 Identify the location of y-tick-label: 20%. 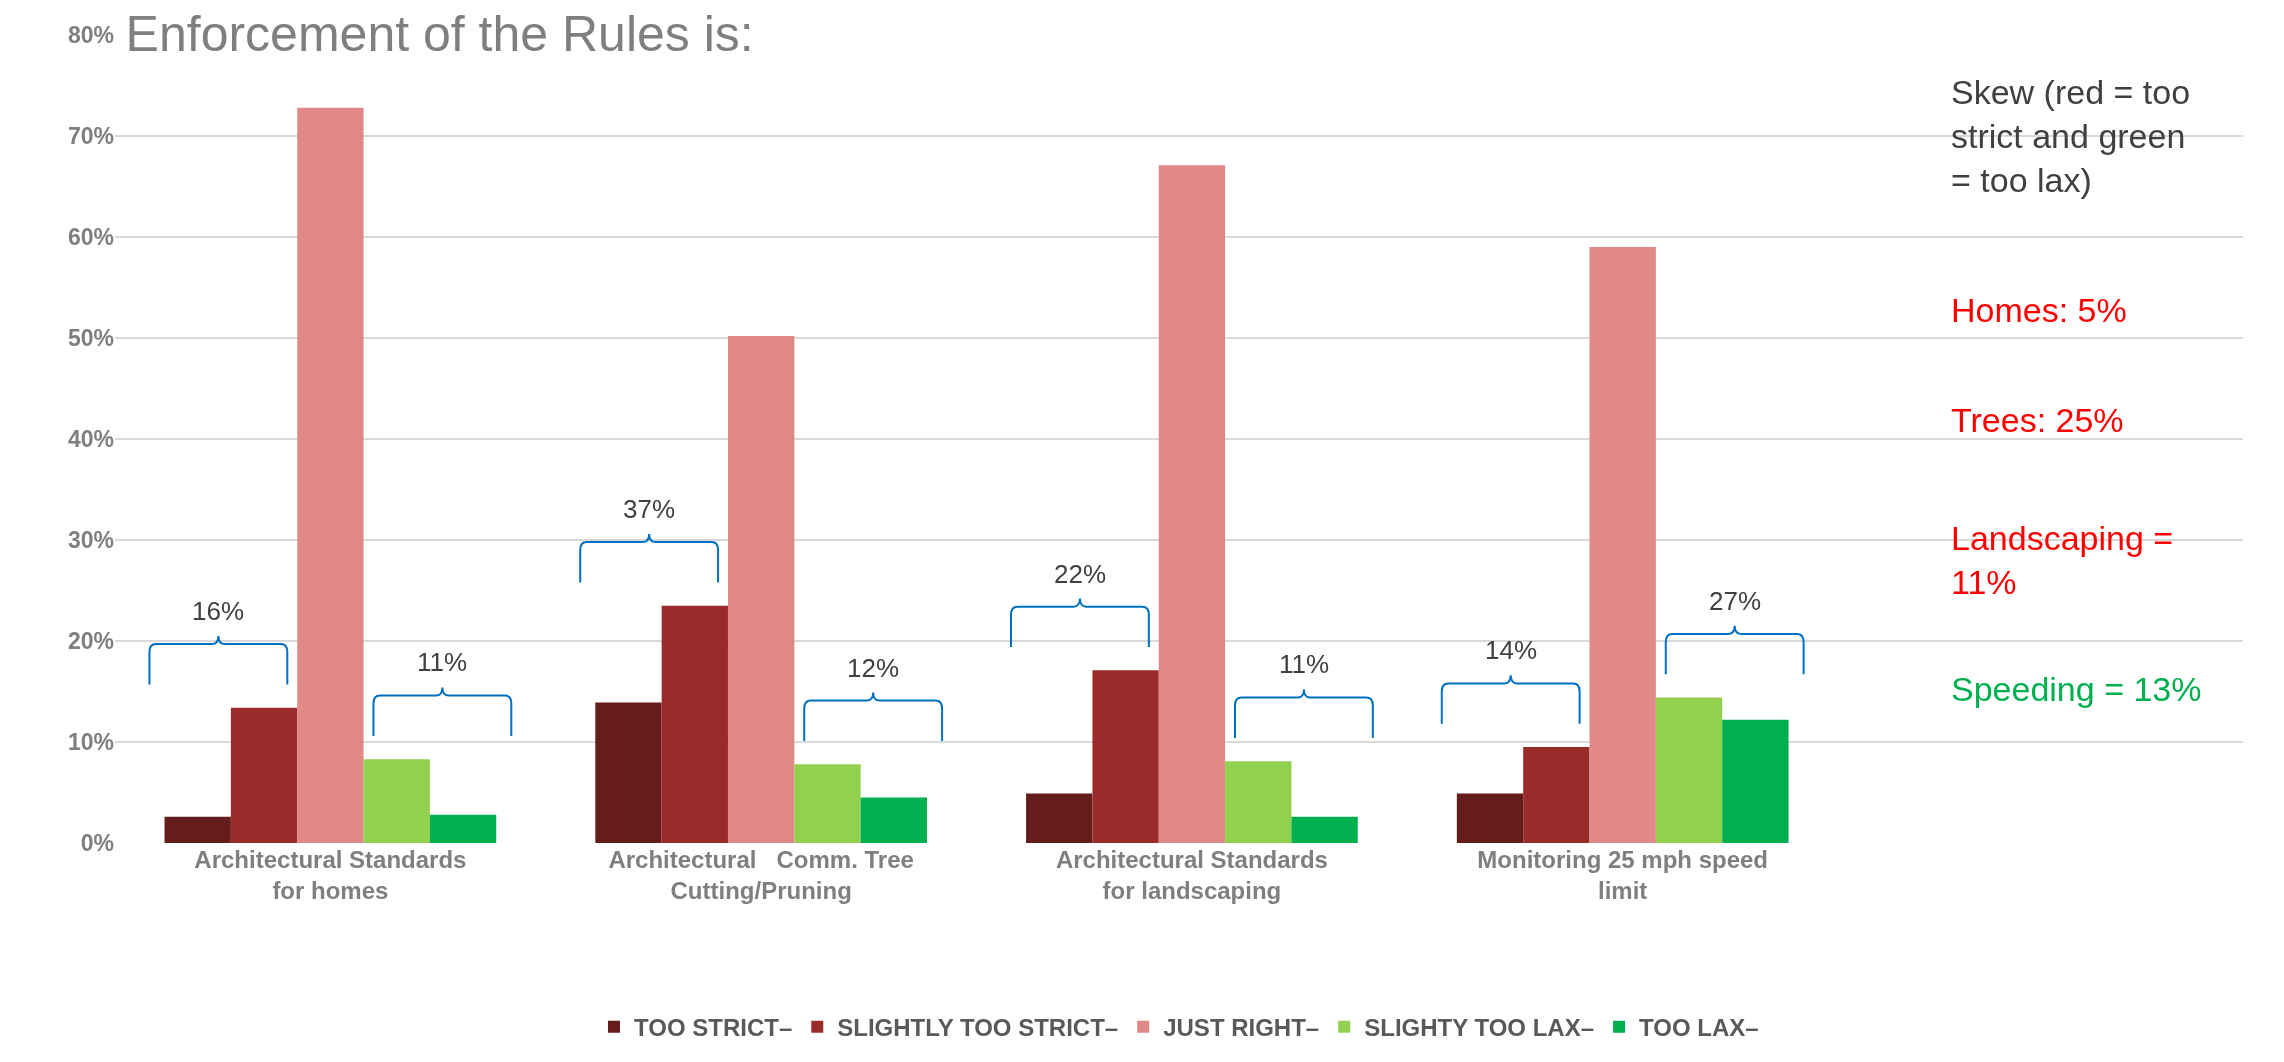
(90, 641).